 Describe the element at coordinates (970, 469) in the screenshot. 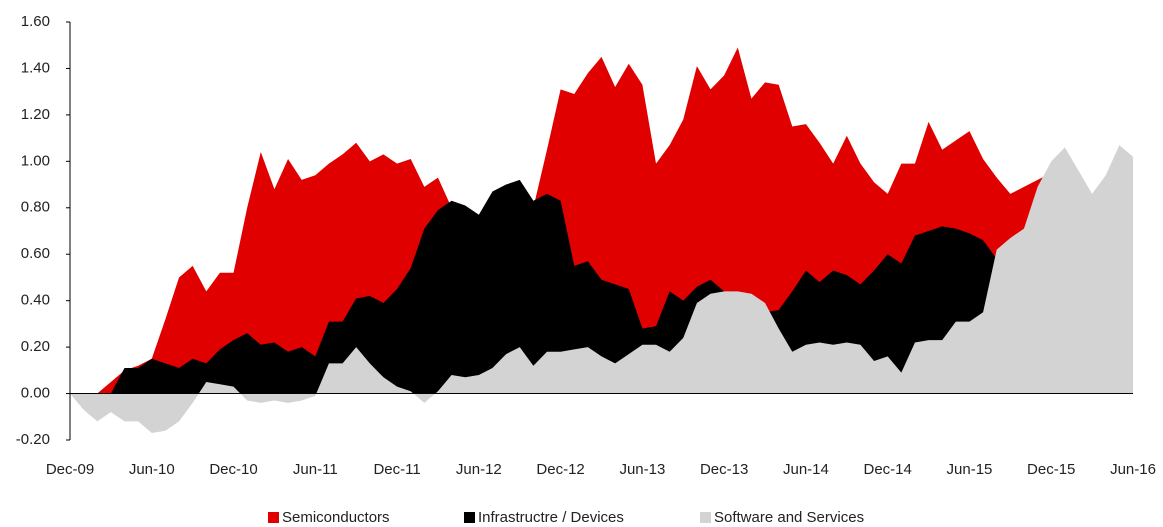

I see `x-tick-label: Jun-15` at that location.